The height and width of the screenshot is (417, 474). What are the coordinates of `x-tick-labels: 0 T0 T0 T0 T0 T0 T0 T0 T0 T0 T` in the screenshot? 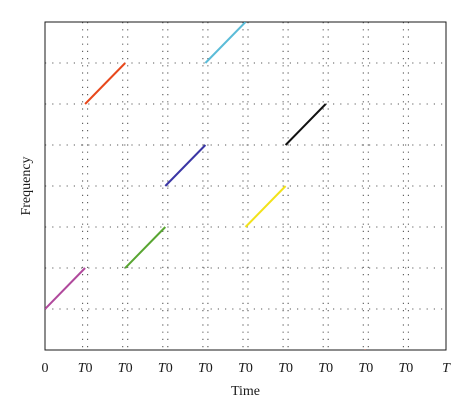 It's located at (247, 368).